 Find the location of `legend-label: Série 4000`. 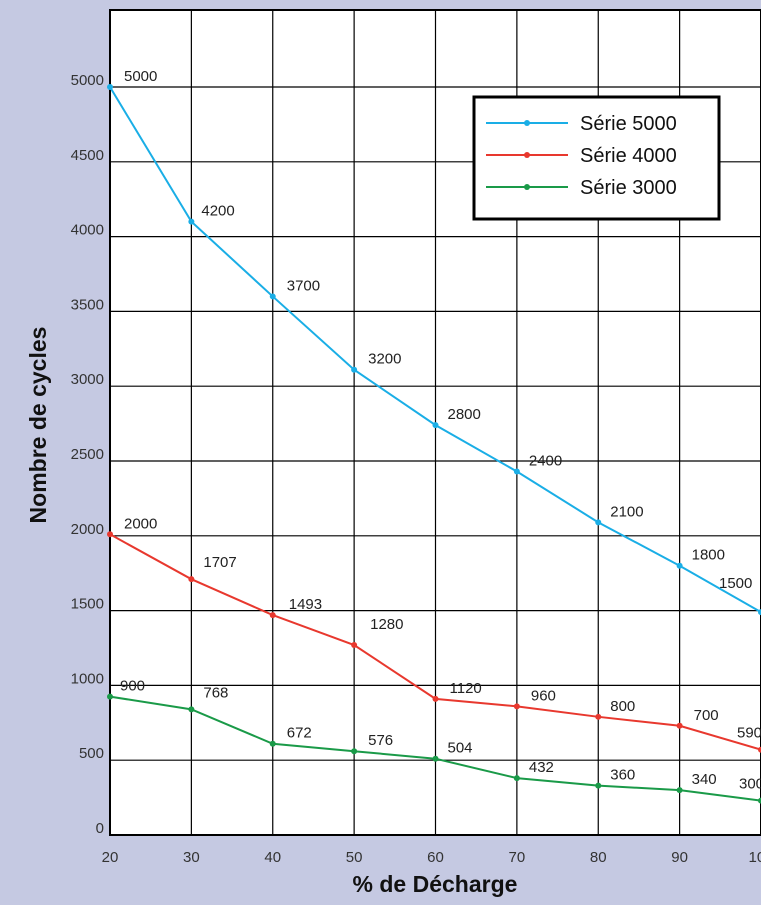

legend-label: Série 4000 is located at coordinates (628, 156).